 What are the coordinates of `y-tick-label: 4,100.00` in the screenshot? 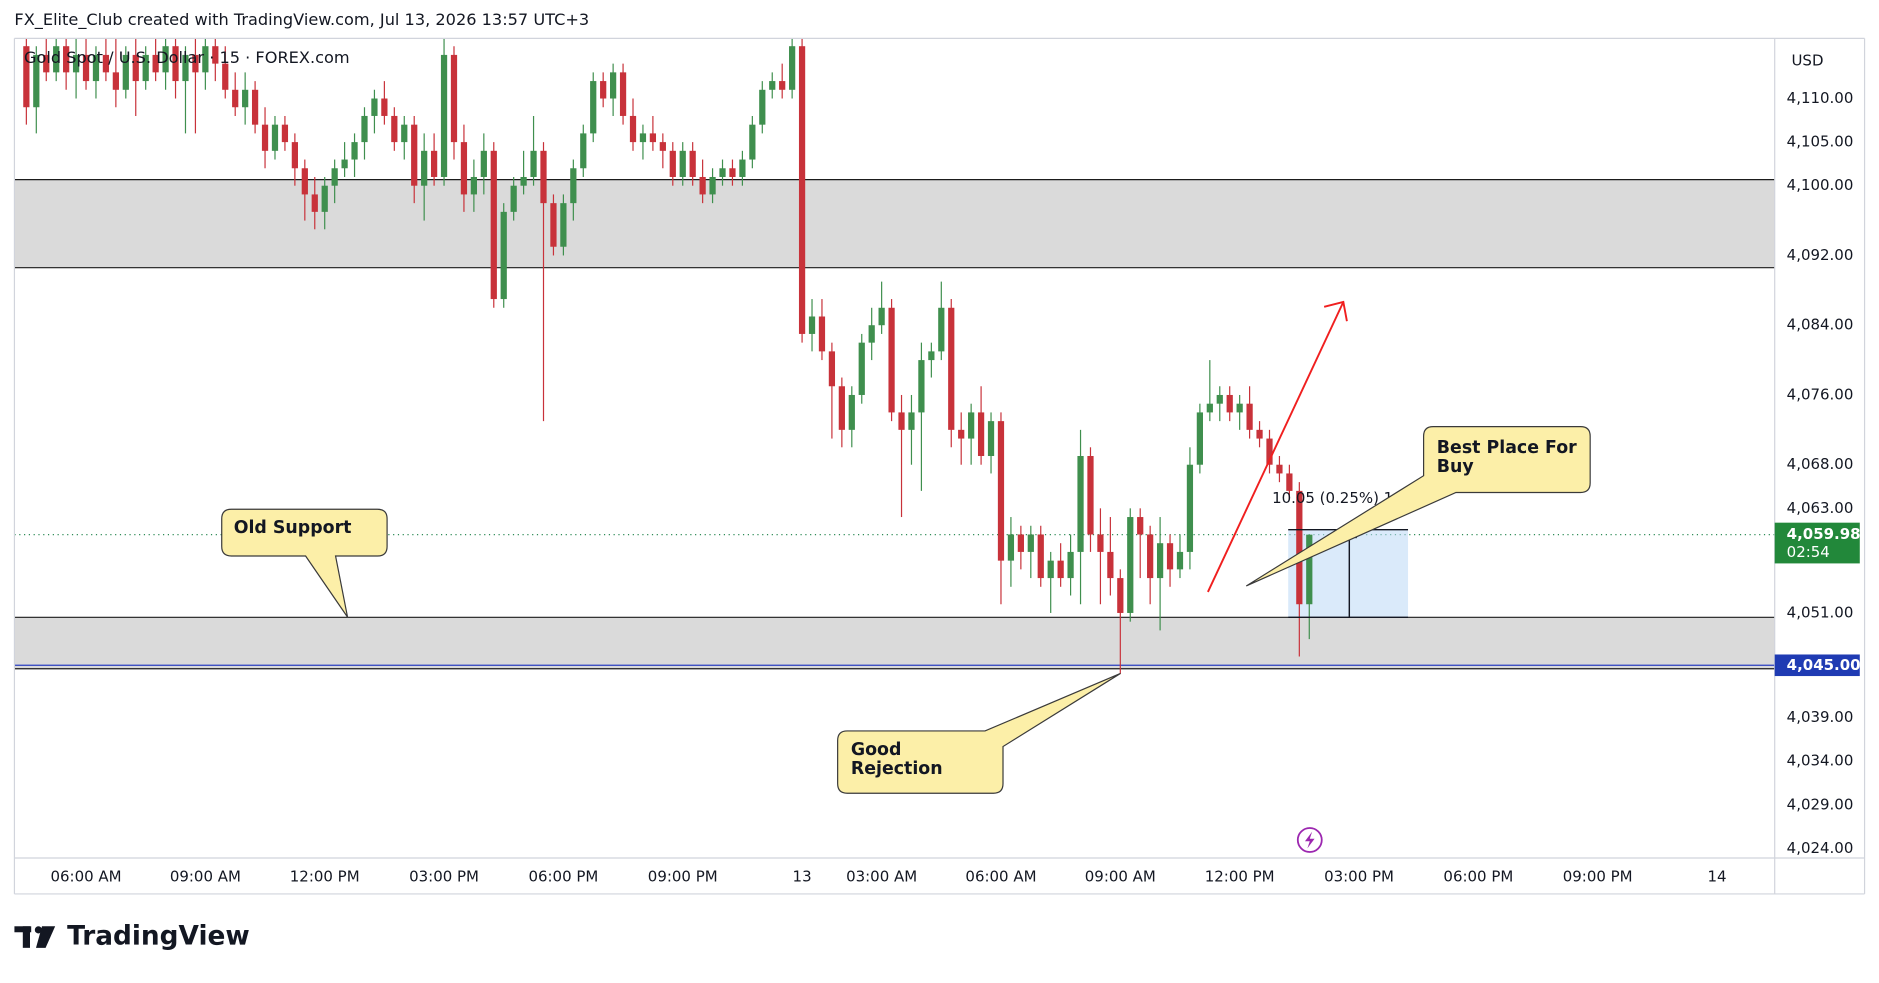 It's located at (1820, 185).